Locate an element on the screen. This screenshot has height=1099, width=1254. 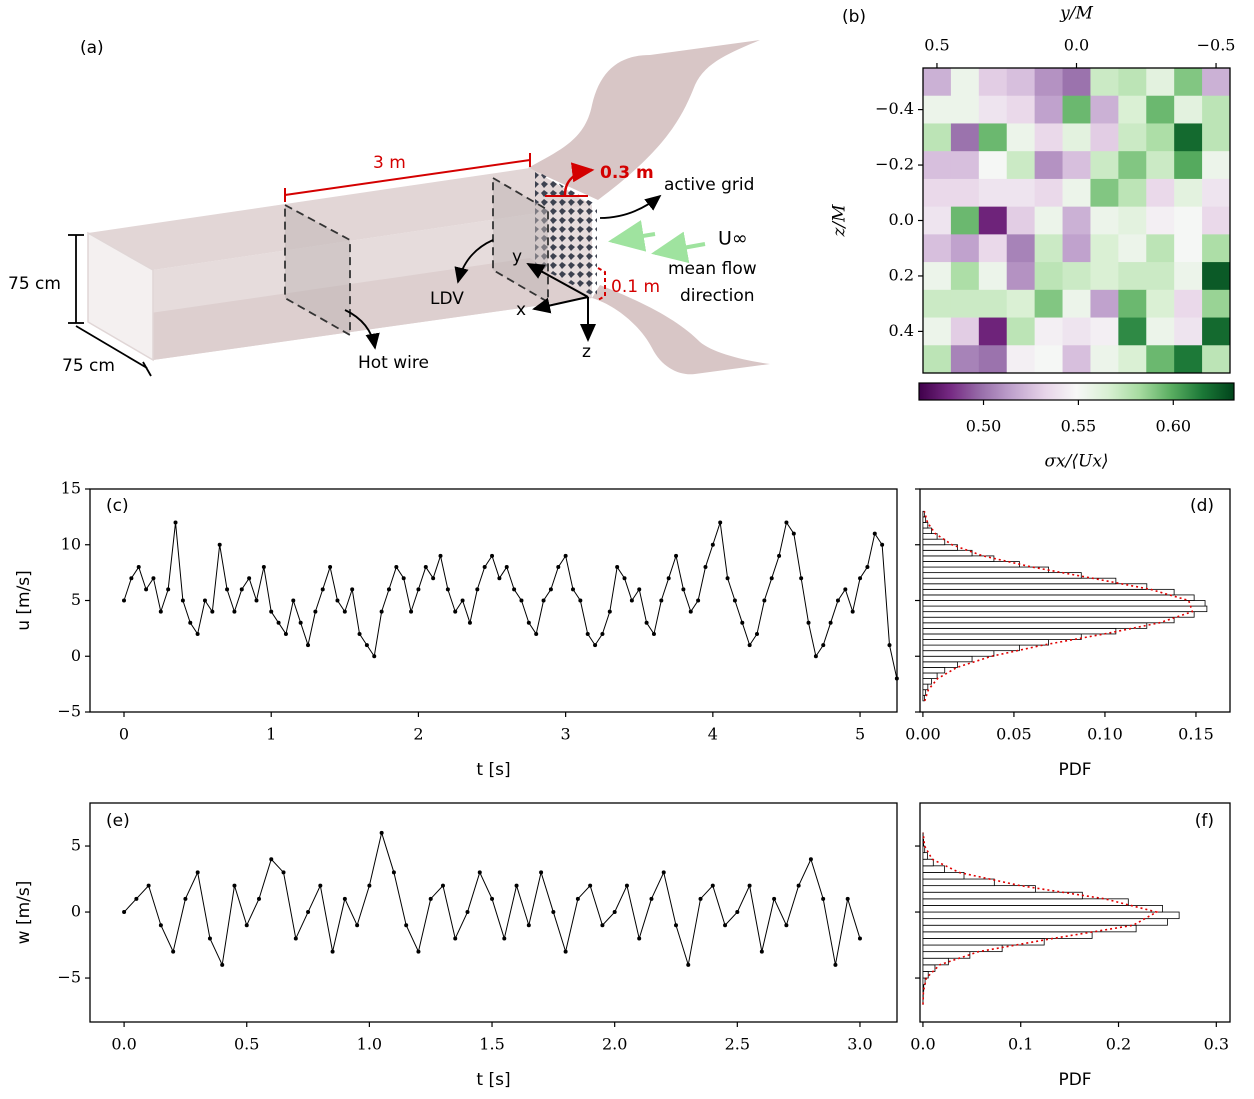
grid-arrow is located at coordinates (630, 206).